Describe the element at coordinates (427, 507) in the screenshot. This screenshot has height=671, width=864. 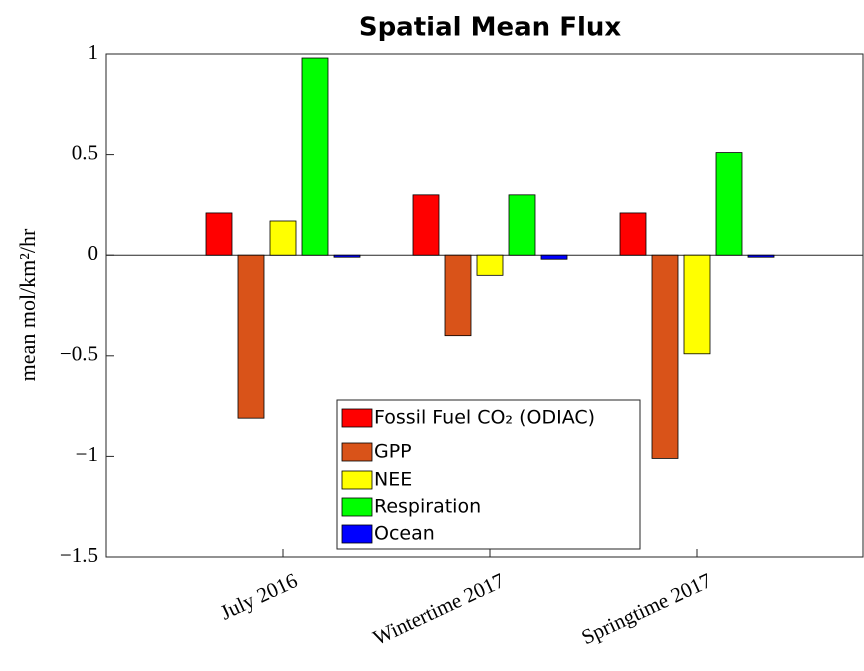
I see `legend-label: Respiration` at that location.